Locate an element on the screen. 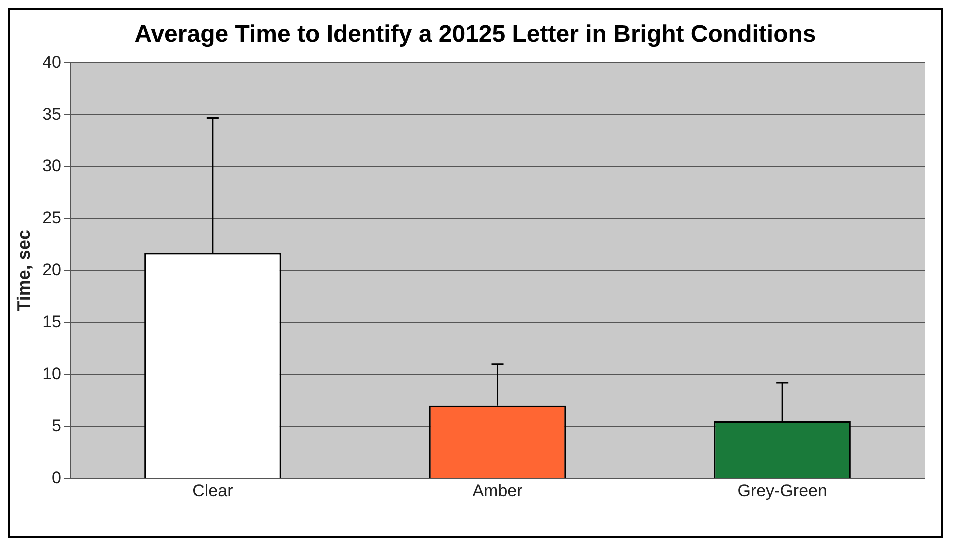 This screenshot has width=957, height=550. y-tick-label: 15 is located at coordinates (52, 322).